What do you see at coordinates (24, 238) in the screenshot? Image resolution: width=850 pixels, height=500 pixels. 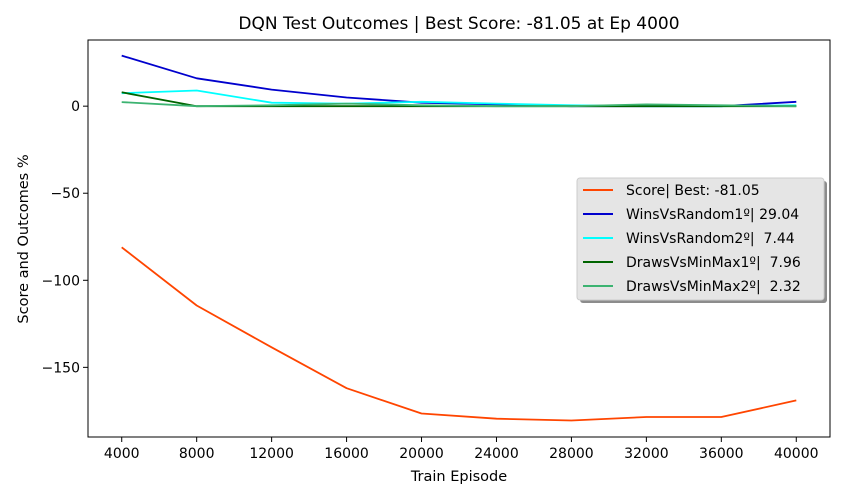 I see `y-axis-label: Score and Outcomes %` at bounding box center [24, 238].